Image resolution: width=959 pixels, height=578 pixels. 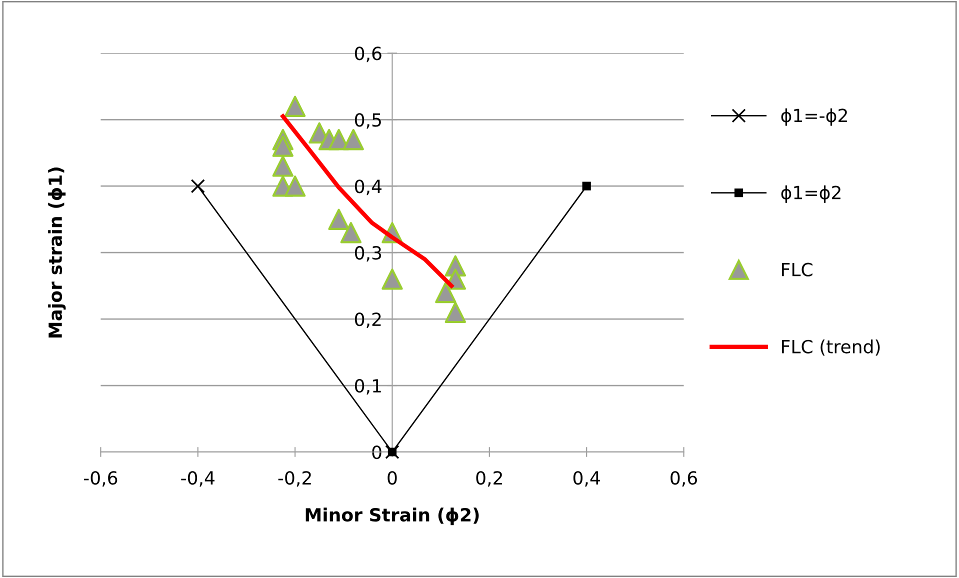 What do you see at coordinates (392, 478) in the screenshot?
I see `x-tick-label: 0` at bounding box center [392, 478].